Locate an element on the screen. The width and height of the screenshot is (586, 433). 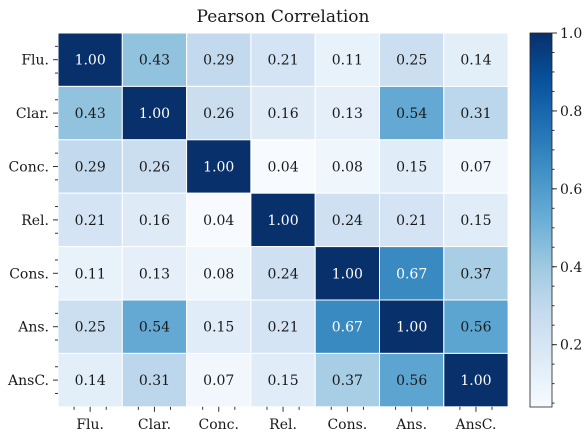
cell-value-label: 0.11 is located at coordinates (90, 274).